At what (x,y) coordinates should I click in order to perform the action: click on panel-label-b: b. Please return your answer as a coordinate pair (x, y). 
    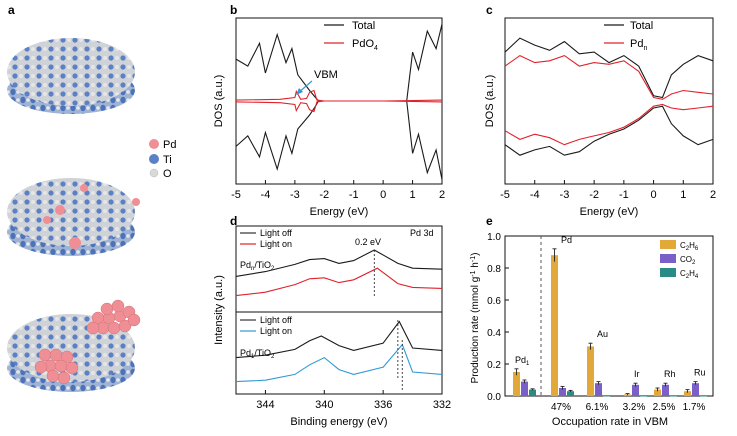
    Looking at the image, I should click on (233, 10).